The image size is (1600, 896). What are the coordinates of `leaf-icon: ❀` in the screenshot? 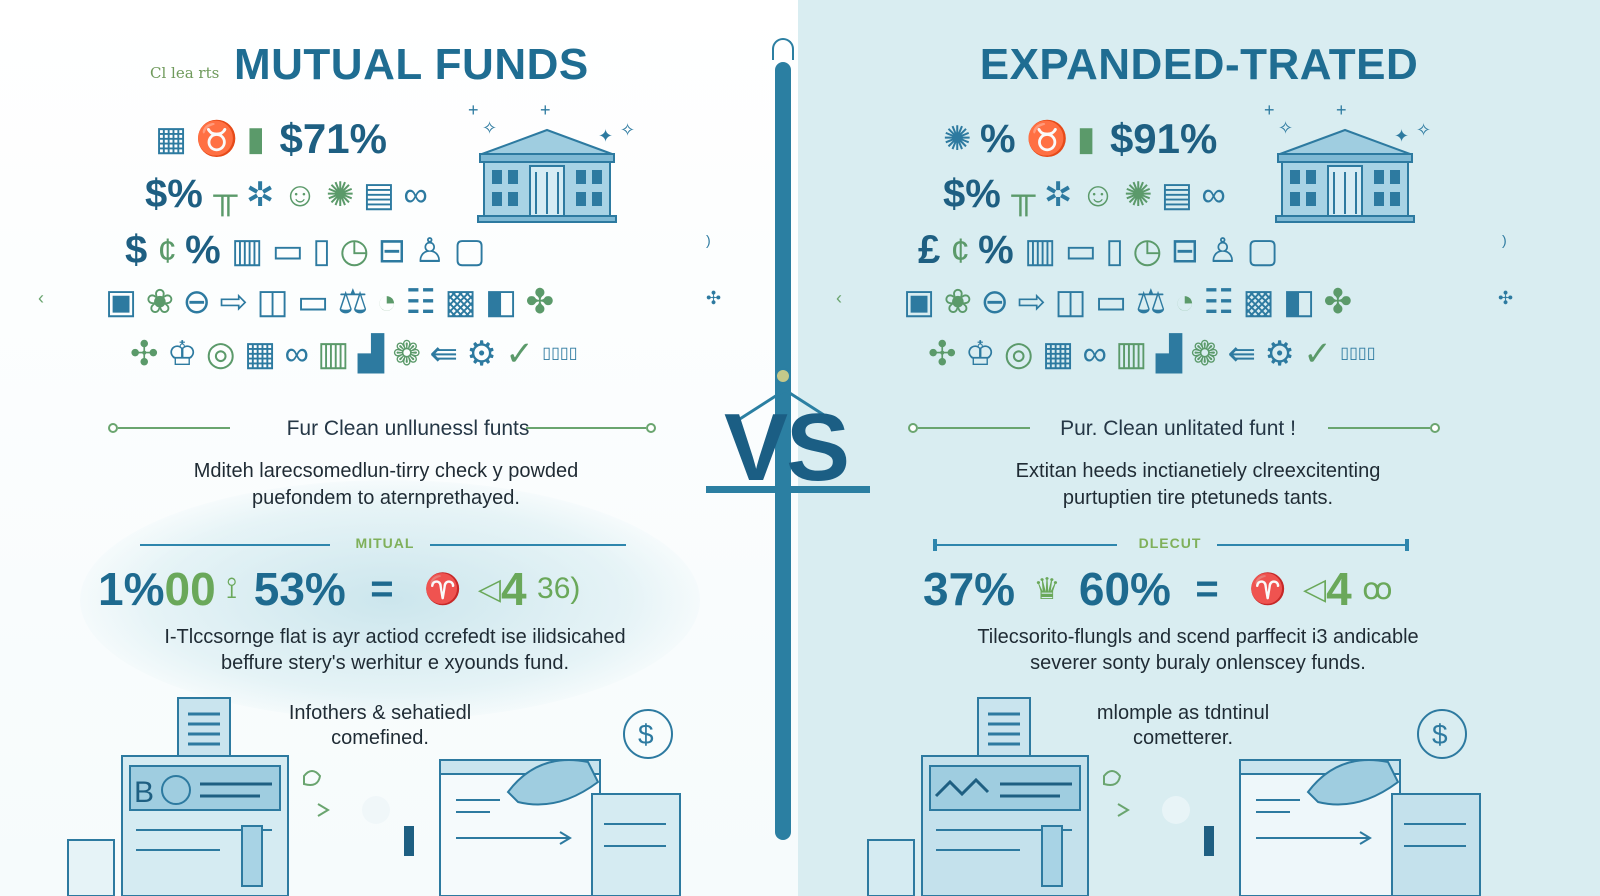 It's located at (958, 302).